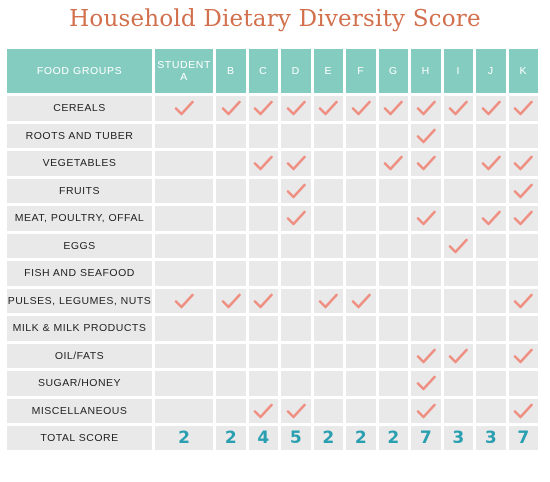 This screenshot has height=482, width=550. What do you see at coordinates (79, 300) in the screenshot?
I see `food-group-label: PULSES, LEGUMES, NUTS` at bounding box center [79, 300].